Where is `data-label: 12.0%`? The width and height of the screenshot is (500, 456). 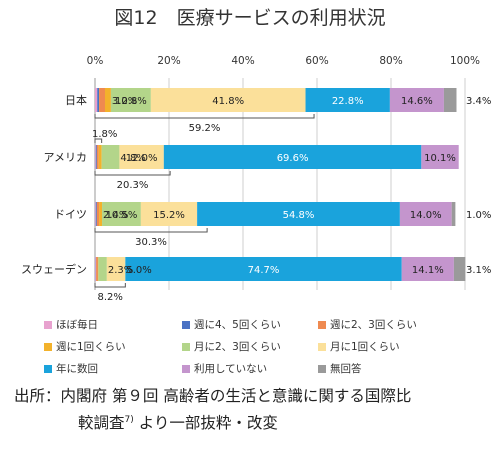 data-label: 12.0% is located at coordinates (142, 158).